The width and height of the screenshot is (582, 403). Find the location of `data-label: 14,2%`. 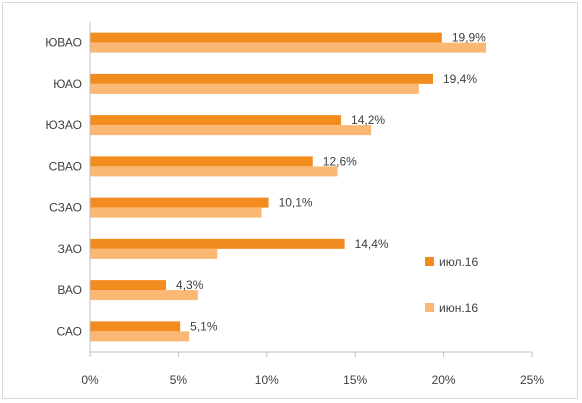

data-label: 14,2% is located at coordinates (368, 120).